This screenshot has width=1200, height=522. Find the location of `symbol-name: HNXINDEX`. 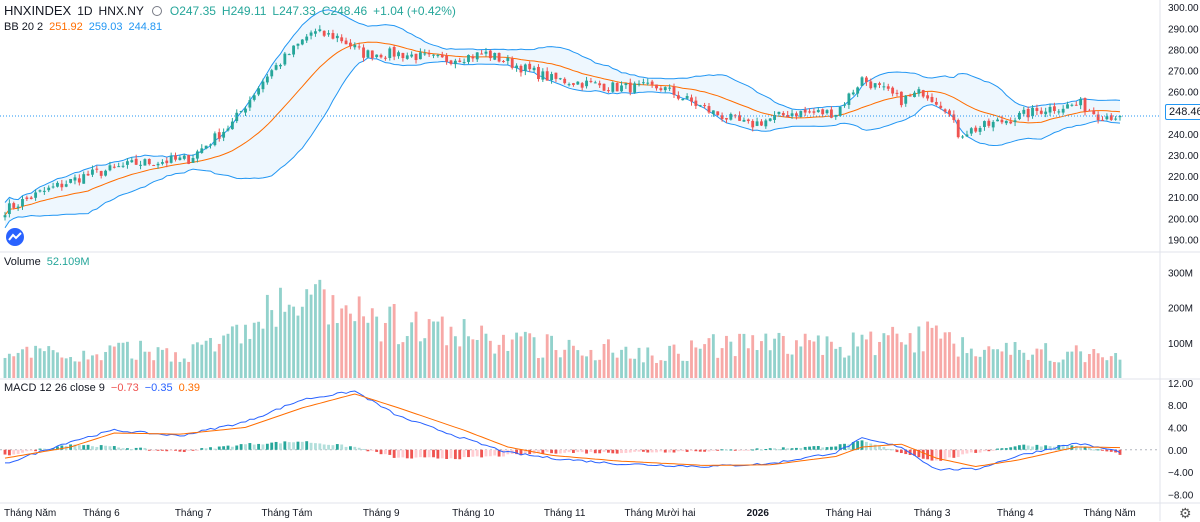

symbol-name: HNXINDEX is located at coordinates (38, 10).